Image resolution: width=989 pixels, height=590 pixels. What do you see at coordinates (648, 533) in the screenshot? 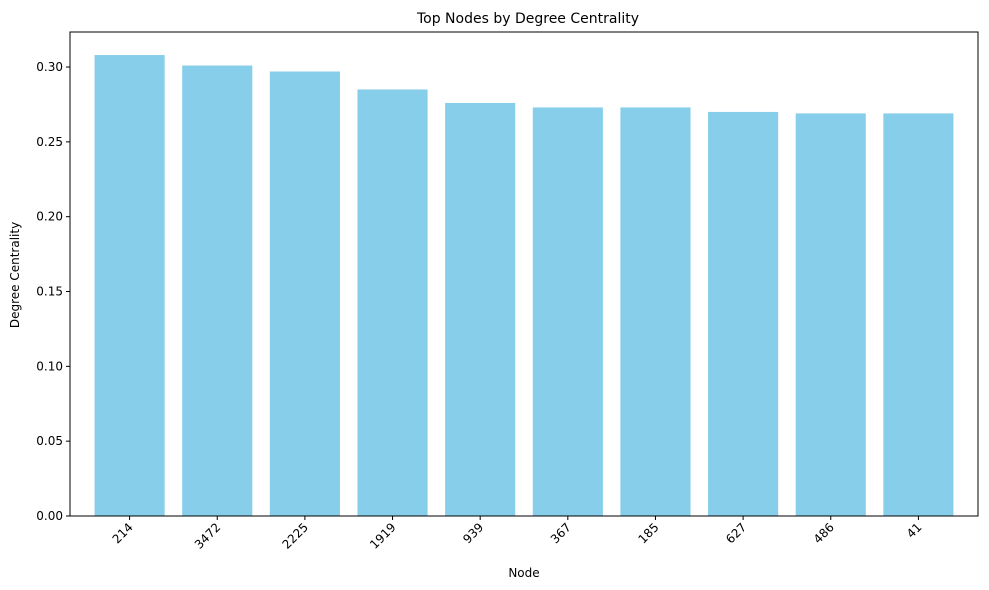
I see `x-tick-label: 185` at bounding box center [648, 533].